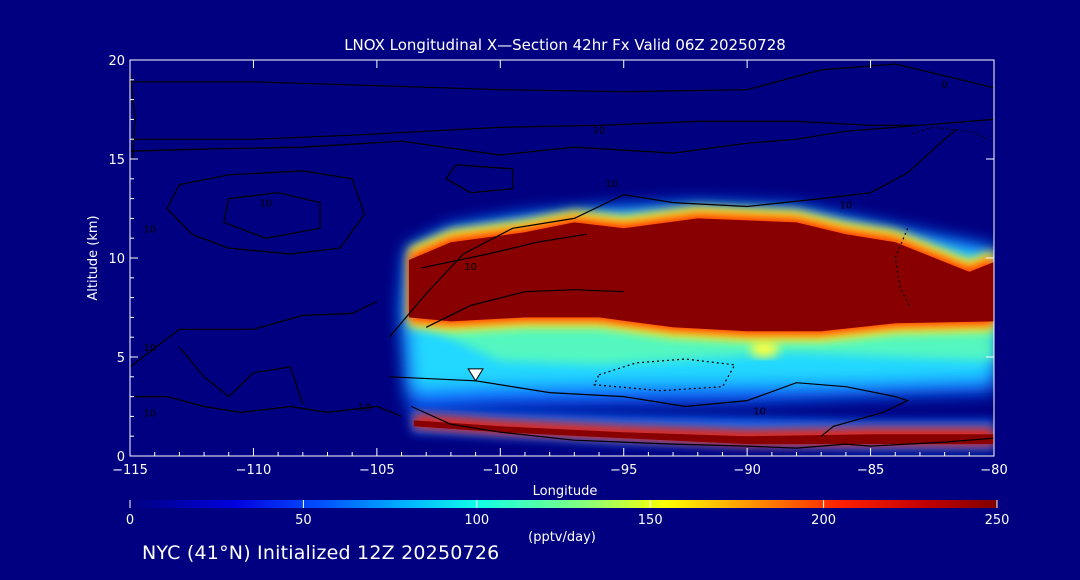 The width and height of the screenshot is (1080, 580). I want to click on colorbar-tick-label: 100, so click(476, 520).